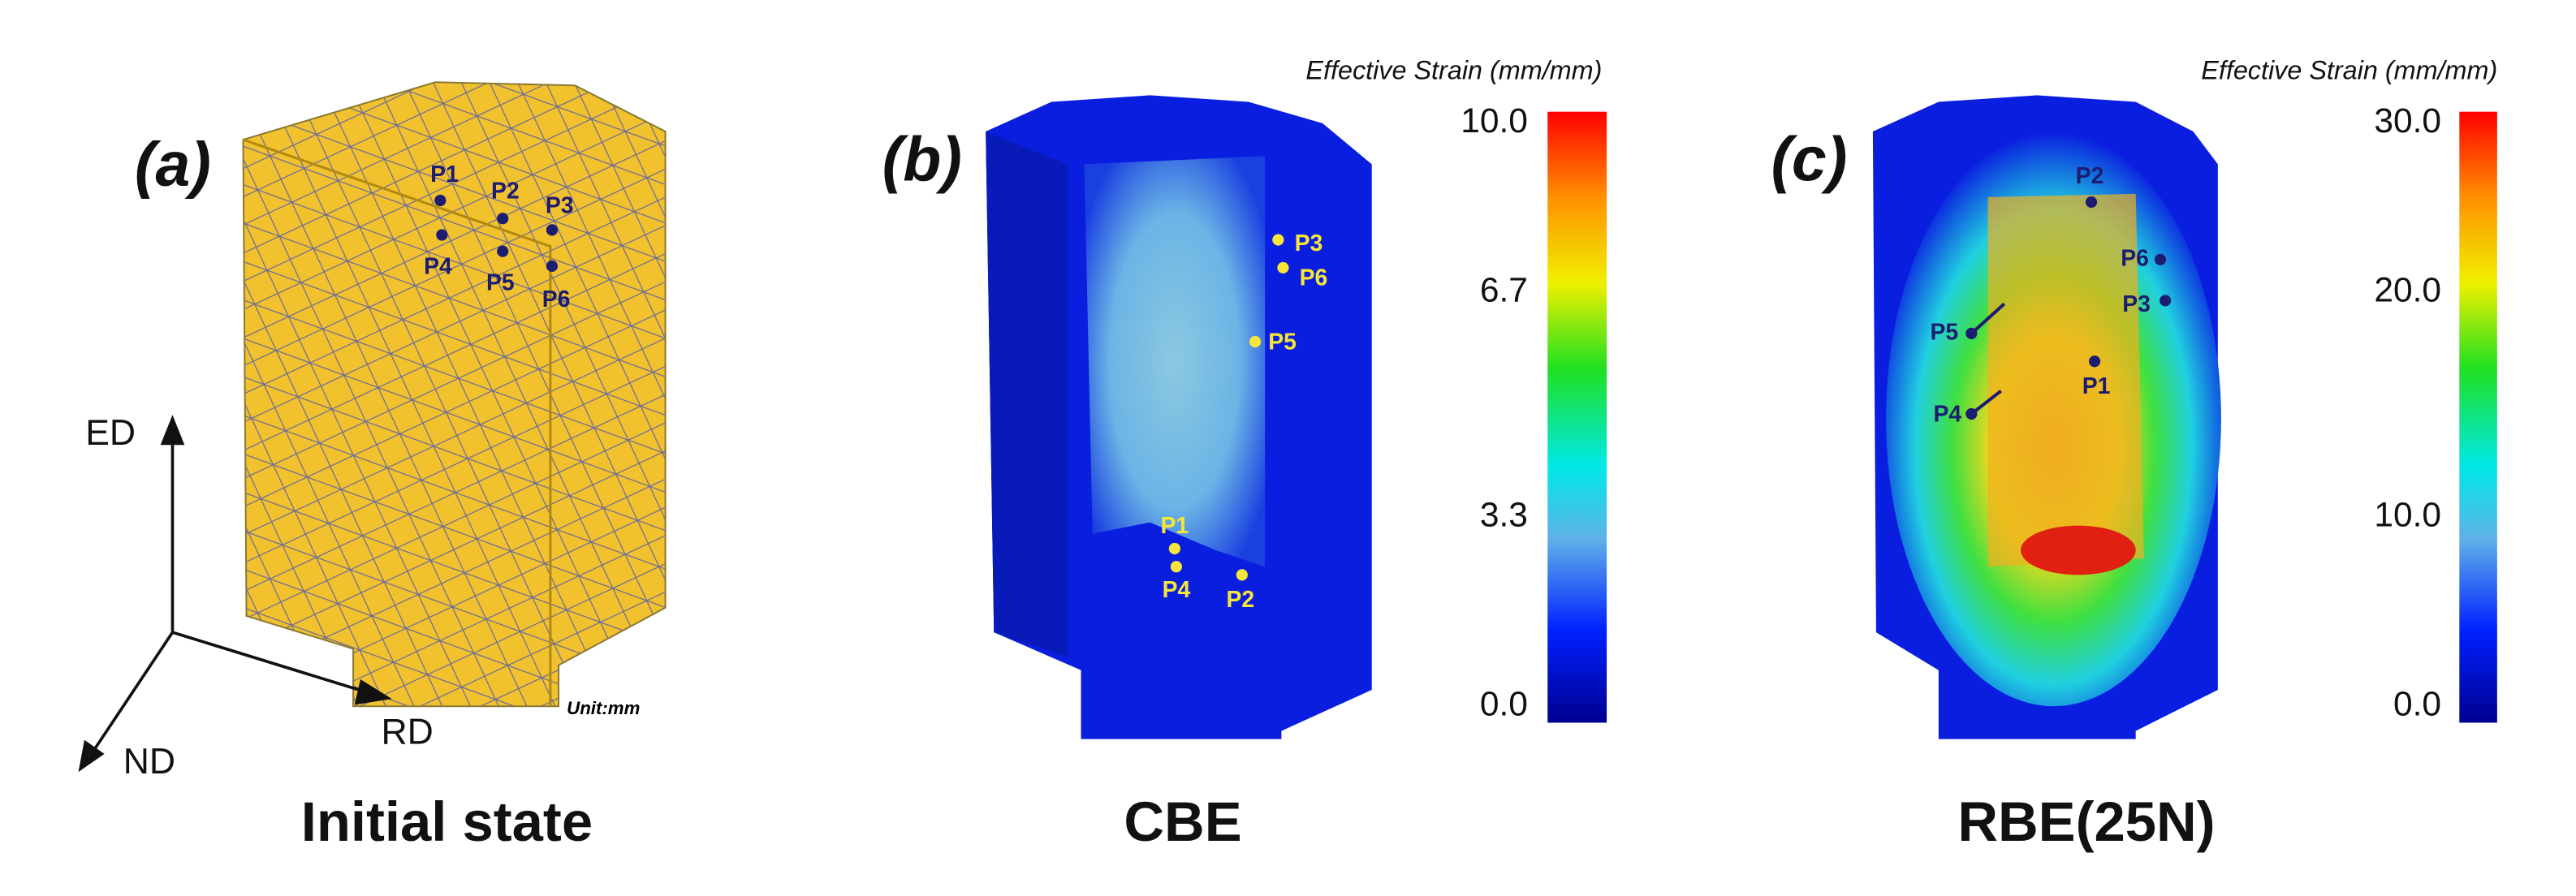  Describe the element at coordinates (397, 423) in the screenshot. I see `block-edge` at that location.